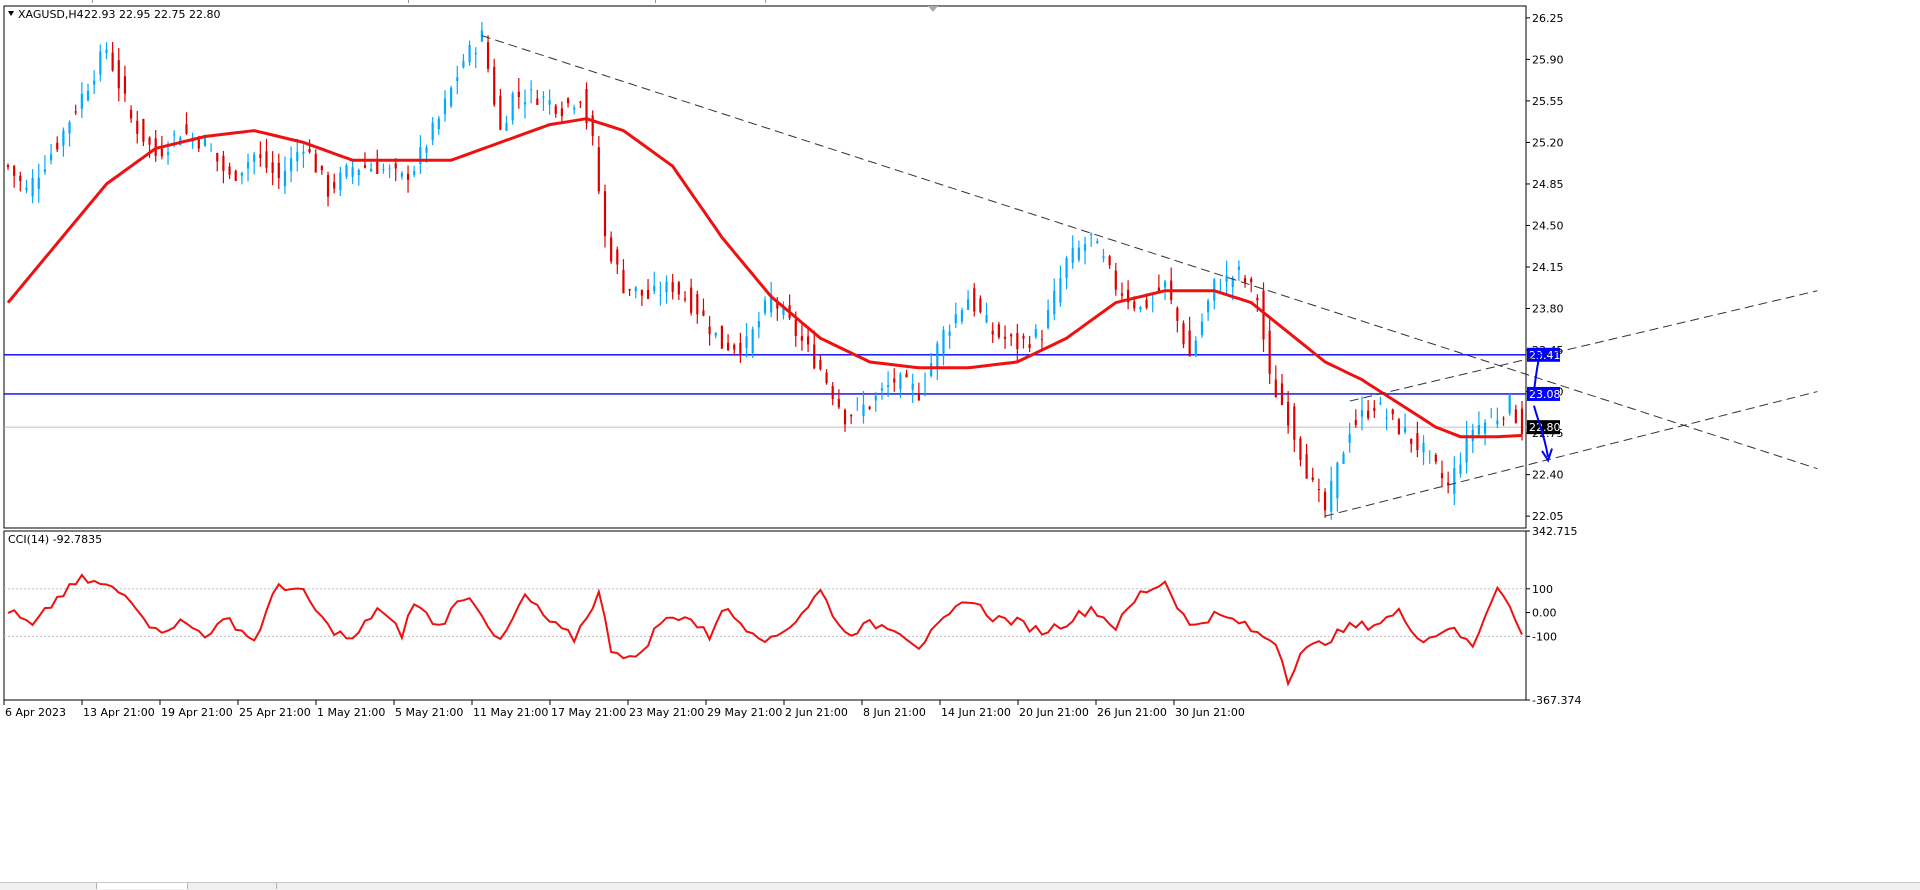  What do you see at coordinates (1132, 712) in the screenshot?
I see `time-axis-label: 26 Jun 21:00` at bounding box center [1132, 712].